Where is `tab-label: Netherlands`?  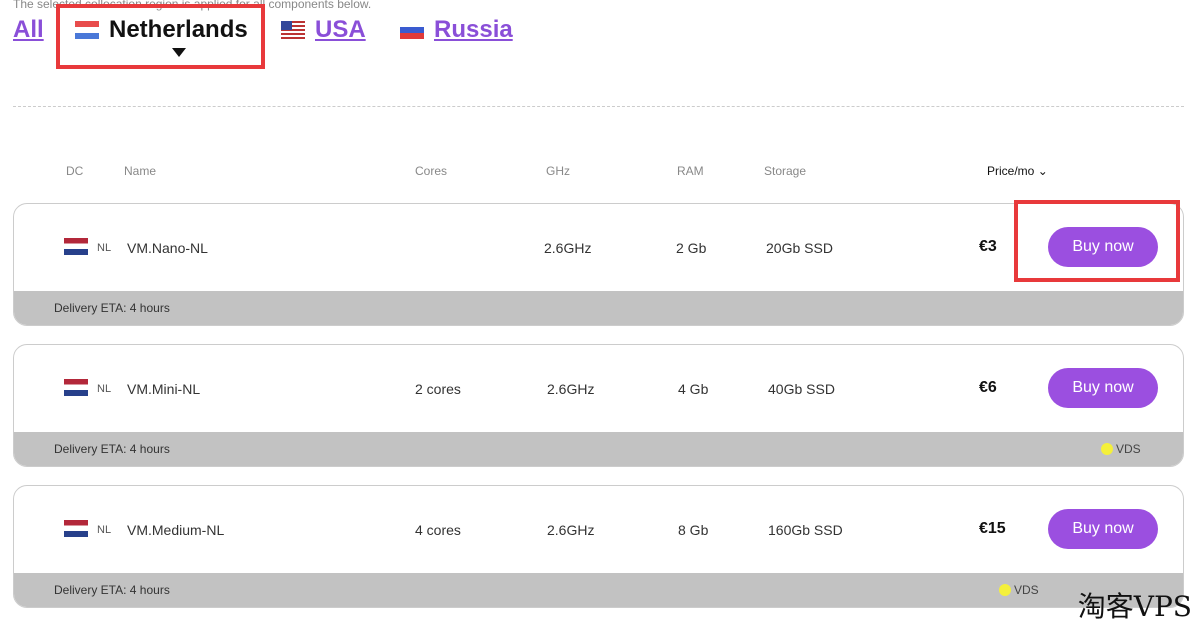
tab-label: Netherlands is located at coordinates (178, 29).